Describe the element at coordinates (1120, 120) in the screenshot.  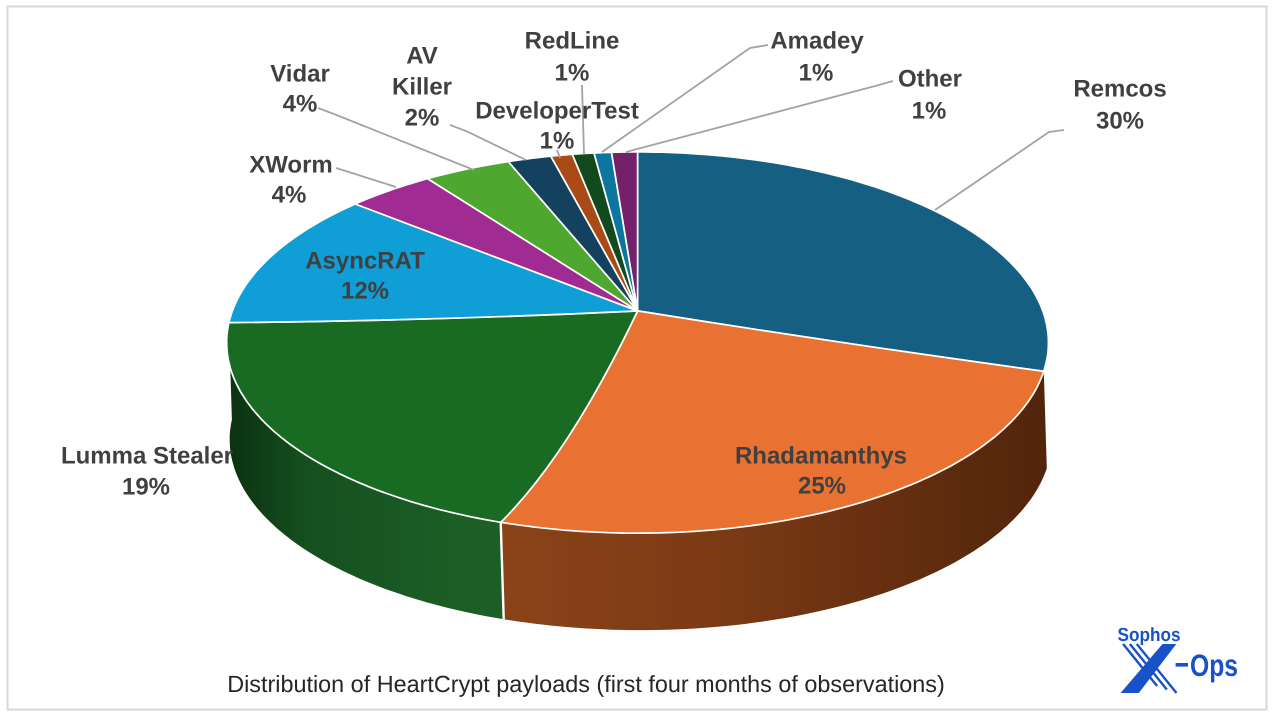
I see `svg-text: 30%` at that location.